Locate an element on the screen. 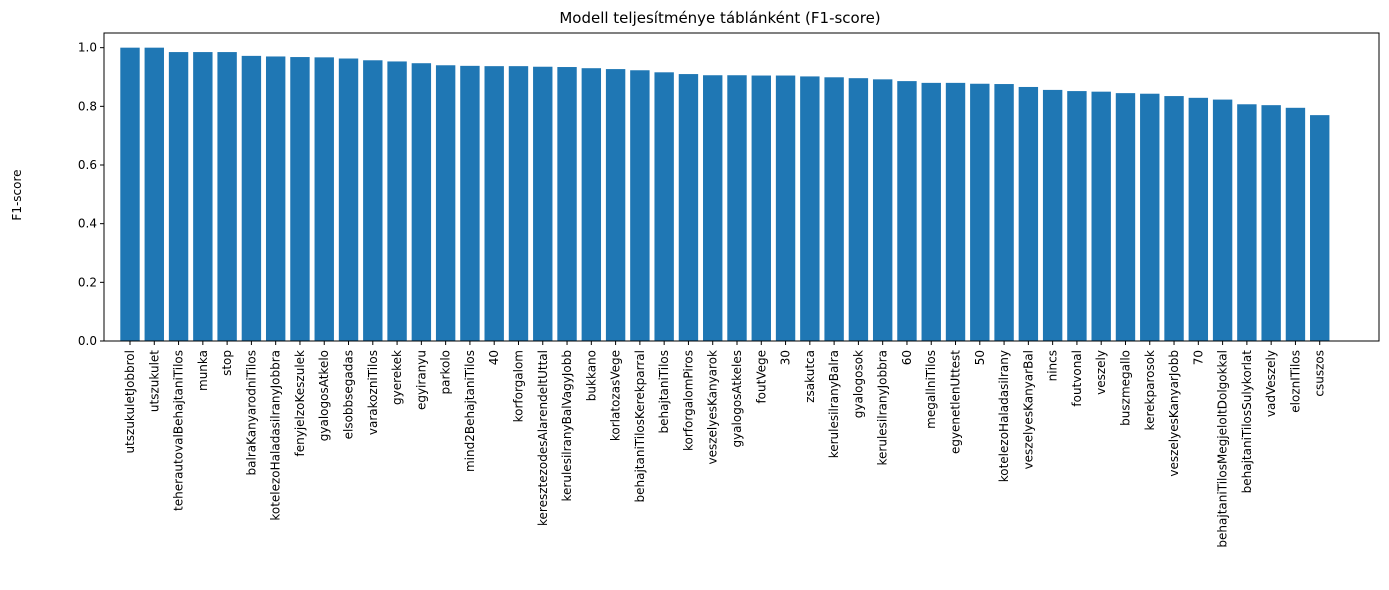 The height and width of the screenshot is (590, 1389). x-tick-label: foutvonal is located at coordinates (1077, 378).